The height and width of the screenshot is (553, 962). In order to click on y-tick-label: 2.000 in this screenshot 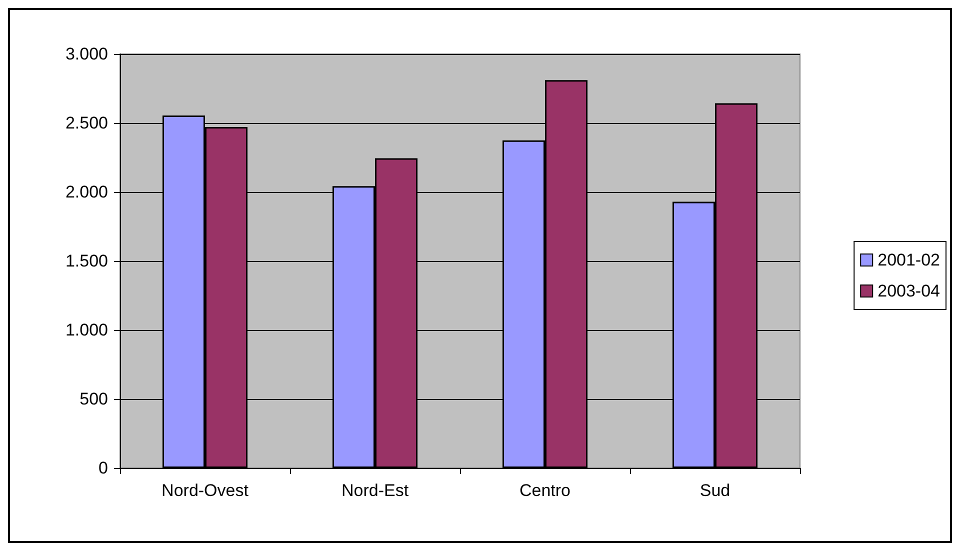, I will do `click(86, 192)`.